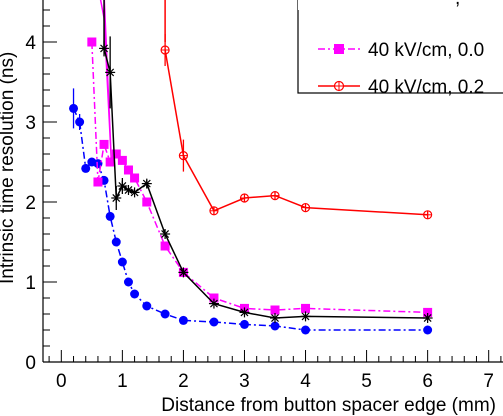 The image size is (503, 416). What do you see at coordinates (30, 283) in the screenshot?
I see `y-tick-label: 1` at bounding box center [30, 283].